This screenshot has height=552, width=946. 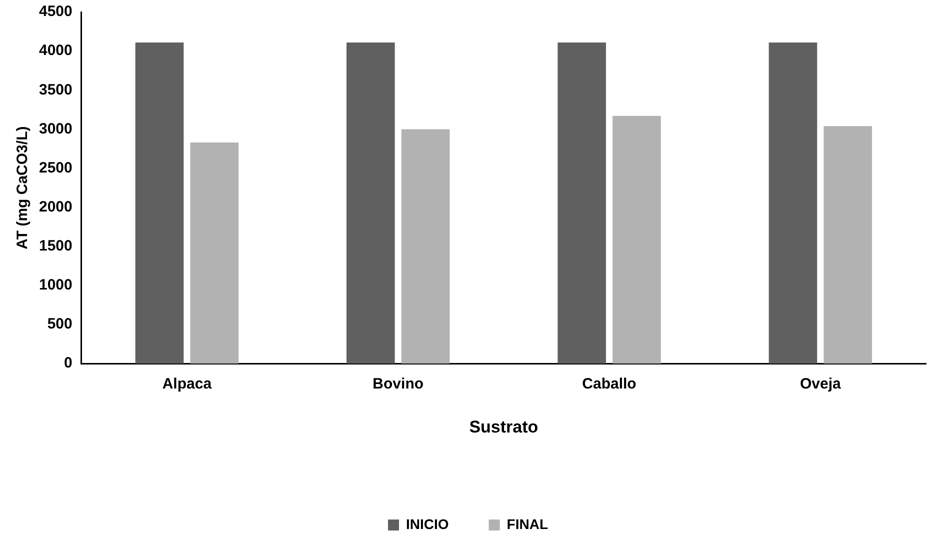 I want to click on x-tick-label: Oveja, so click(x=821, y=384).